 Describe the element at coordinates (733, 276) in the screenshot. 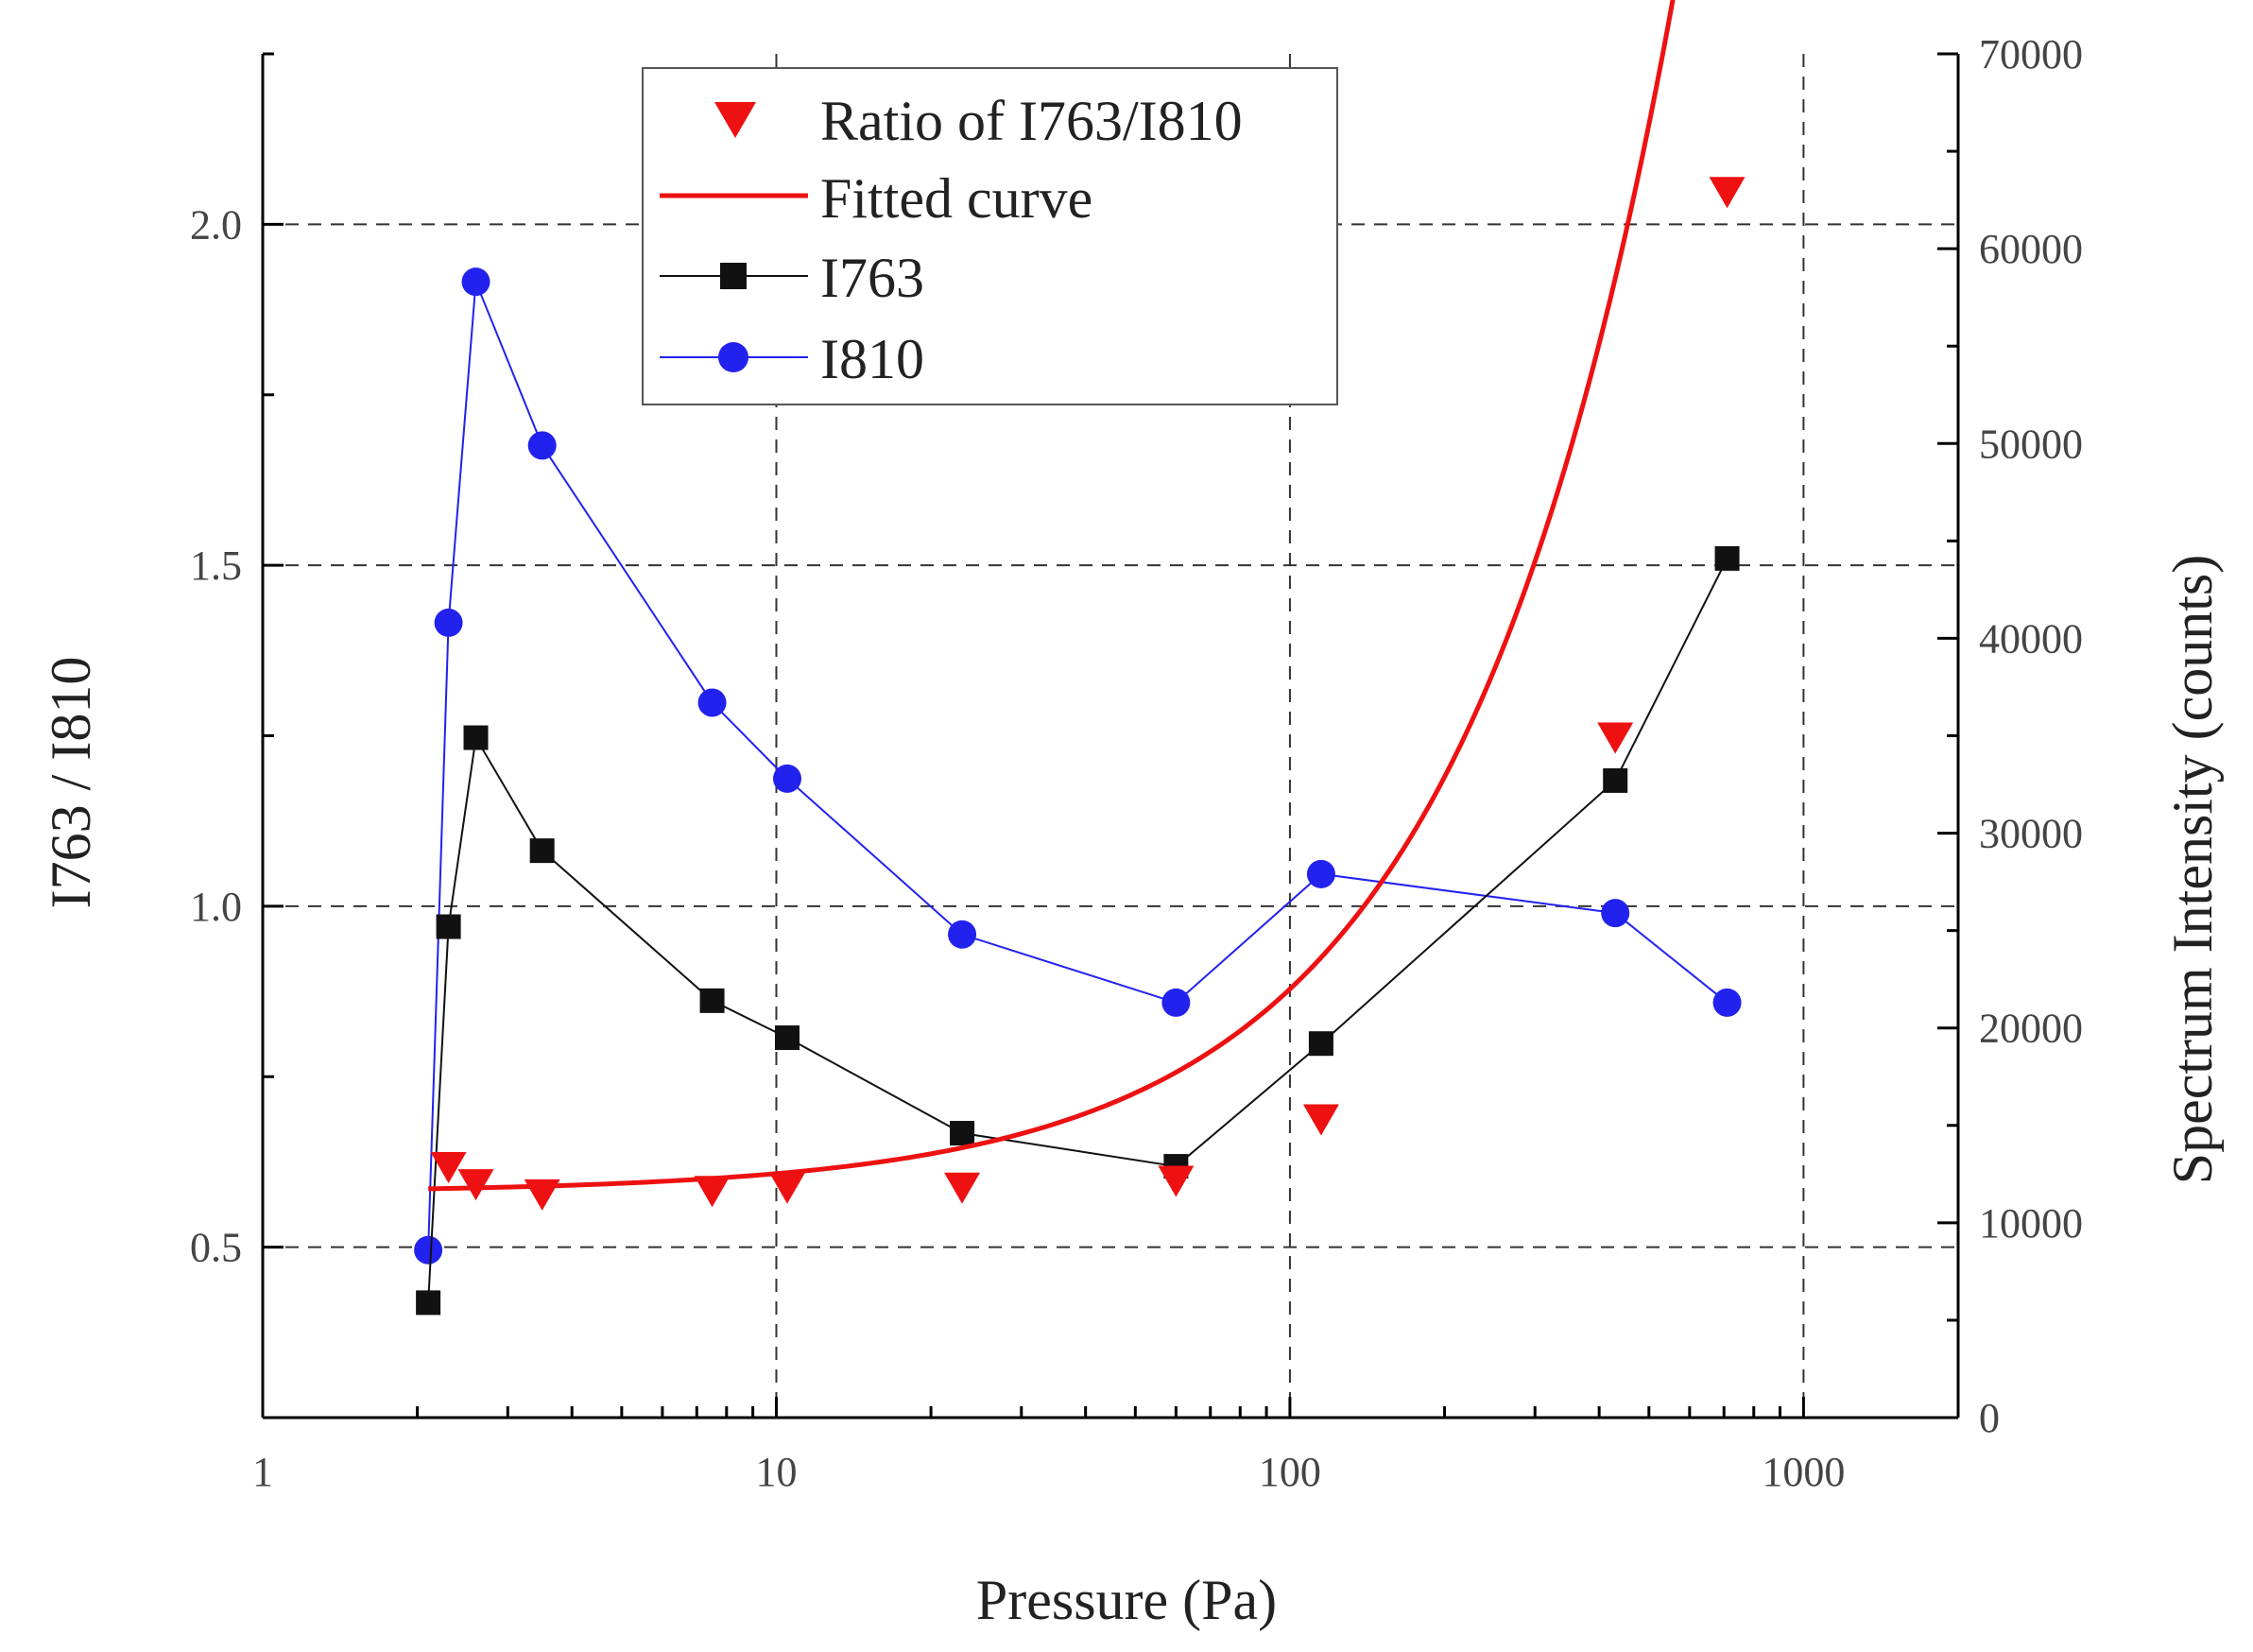

I see `legend-square-marker` at that location.